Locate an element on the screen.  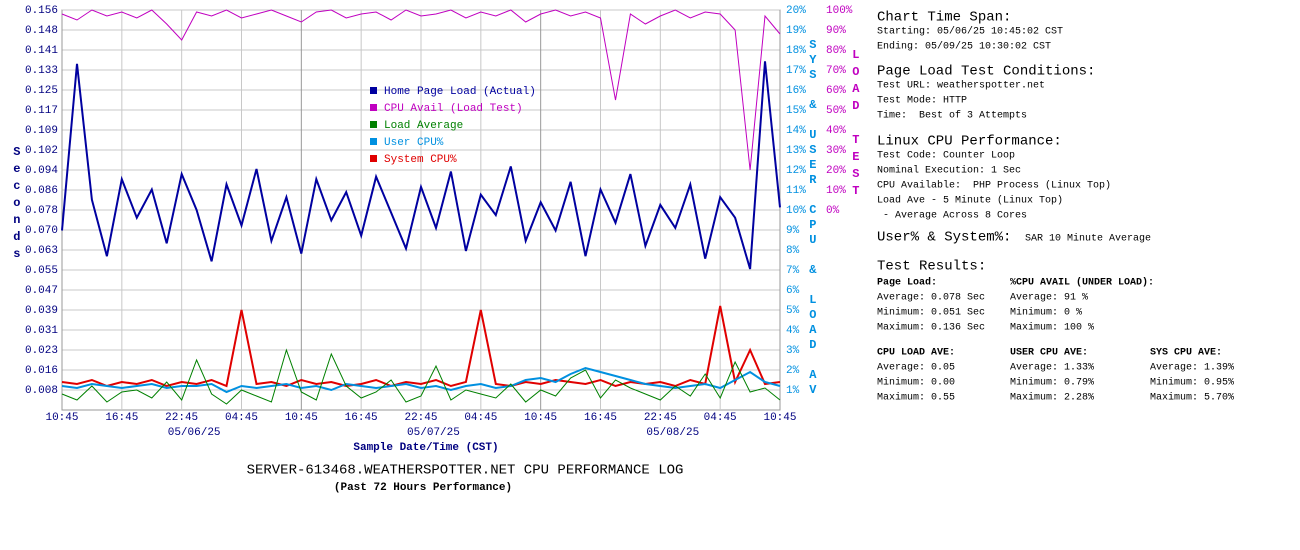
y-tick-label: 0.102 is located at coordinates (41, 151).